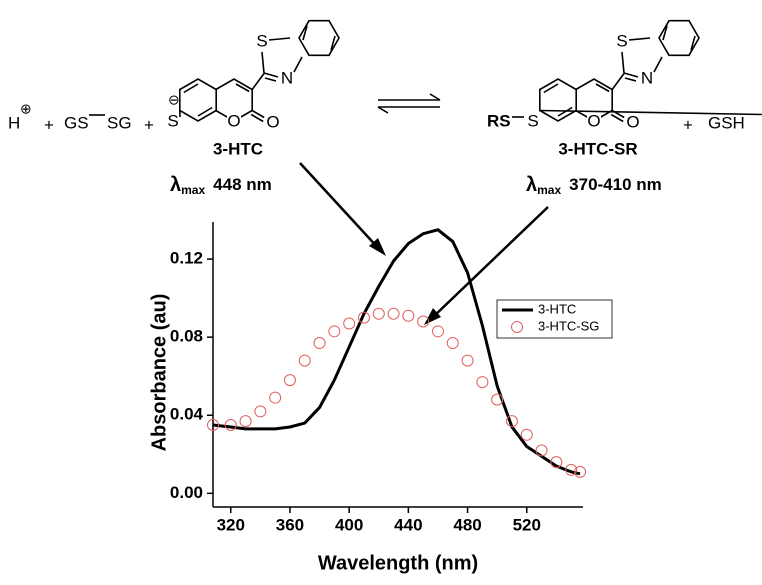 Image resolution: width=762 pixels, height=585 pixels. Describe the element at coordinates (597, 148) in the screenshot. I see `compound-name: 3-HTC-SR` at that location.